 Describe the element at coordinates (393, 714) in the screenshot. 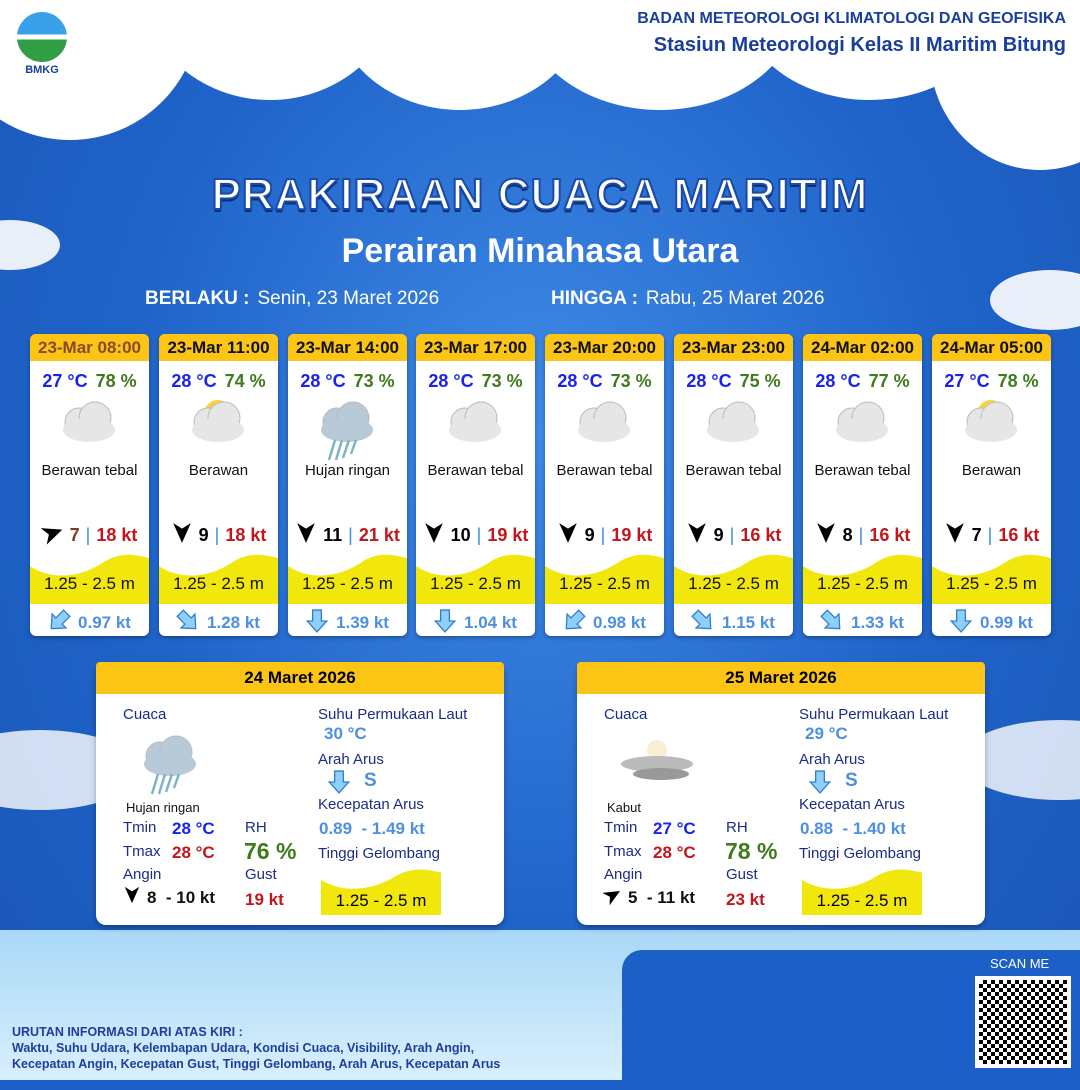

I see `sst-label: Suhu Permukaan Laut` at that location.